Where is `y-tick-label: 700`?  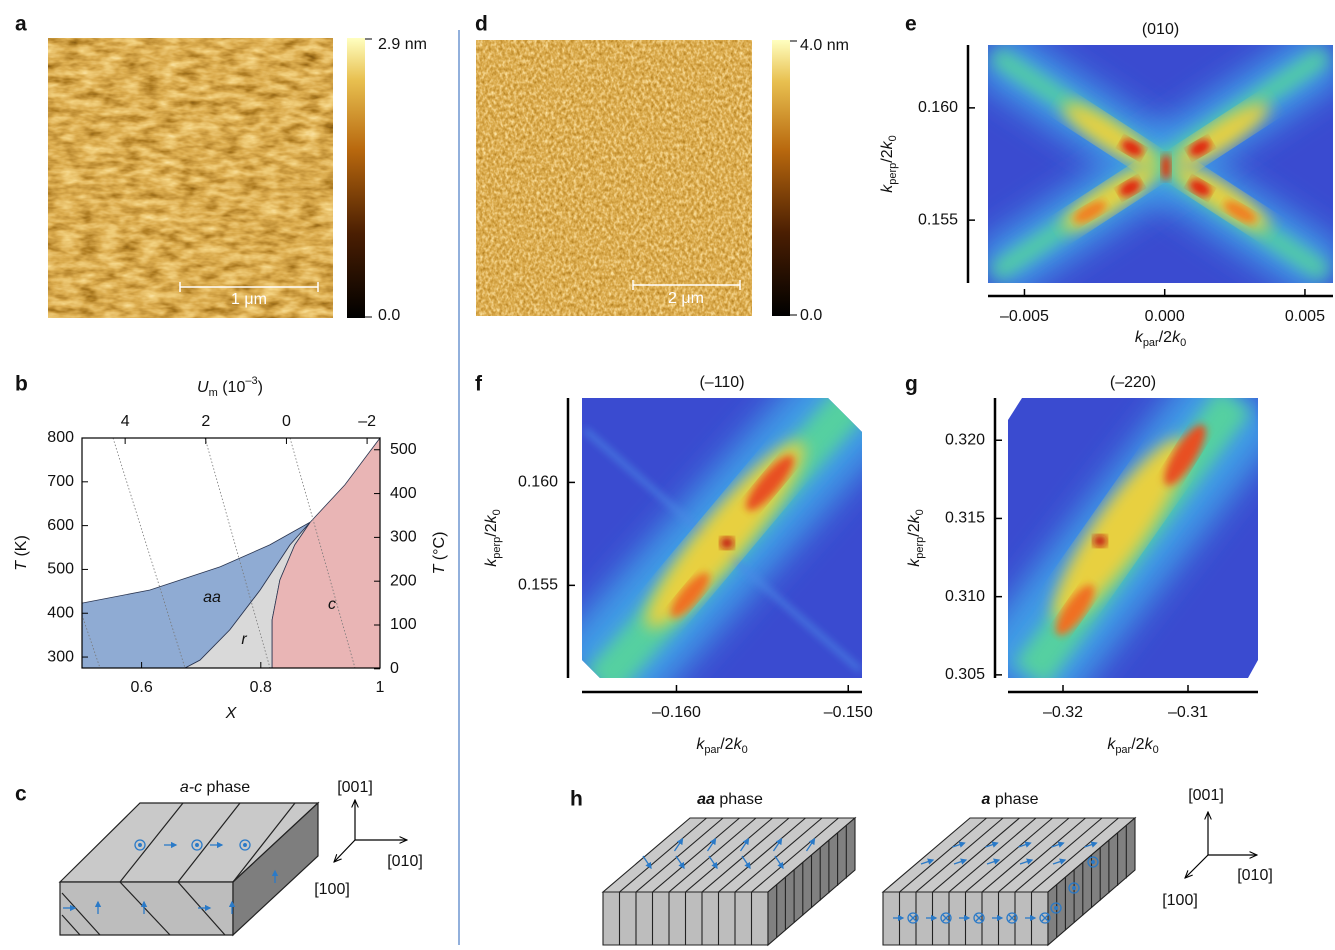
y-tick-label: 700 is located at coordinates (60, 481).